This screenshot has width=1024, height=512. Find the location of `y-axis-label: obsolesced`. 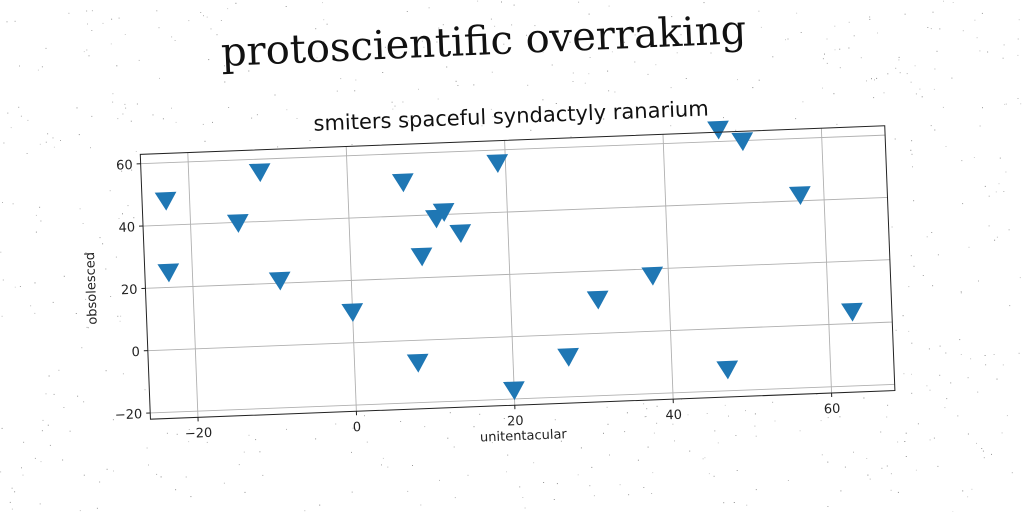

y-axis-label: obsolesced is located at coordinates (92, 288).